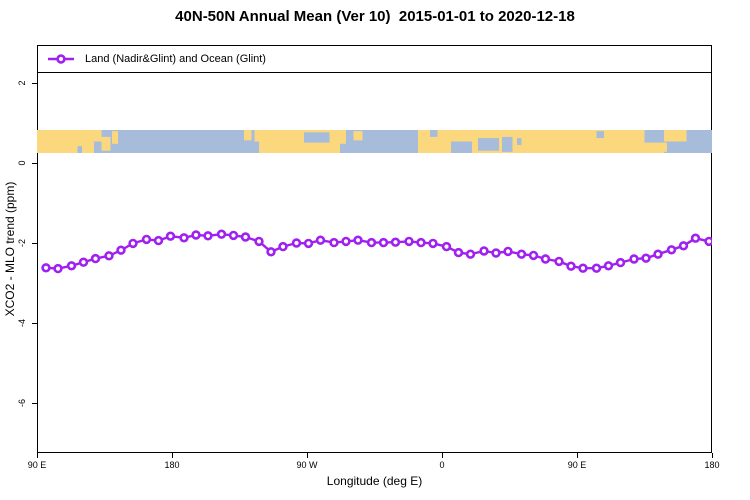 The height and width of the screenshot is (500, 750). Describe the element at coordinates (374, 59) in the screenshot. I see `legend-box: Land (Nadir&Glint) and Ocean (Glint)` at that location.